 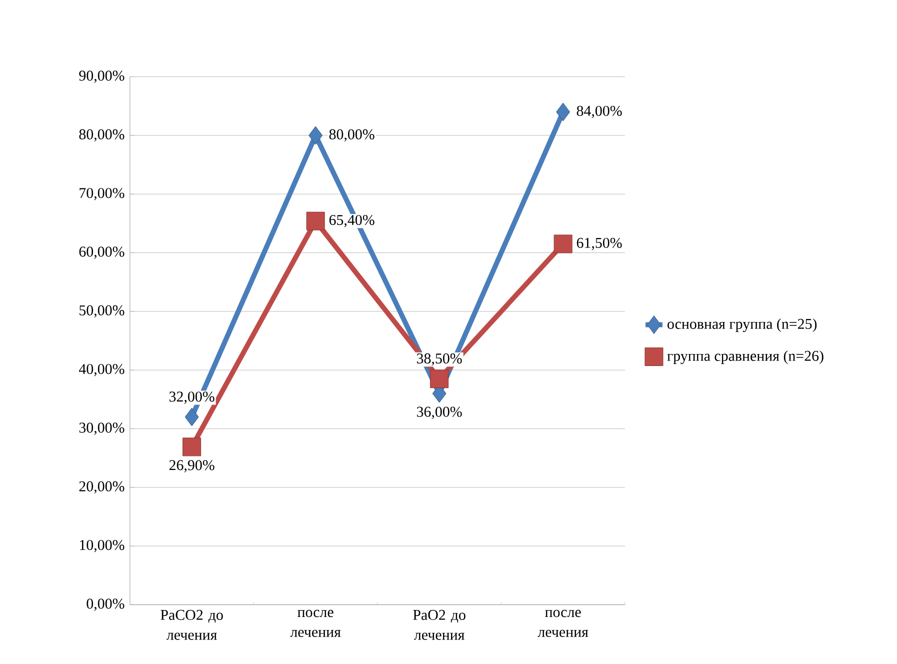 I want to click on y-tick-label: 20,00%, so click(x=101, y=487).